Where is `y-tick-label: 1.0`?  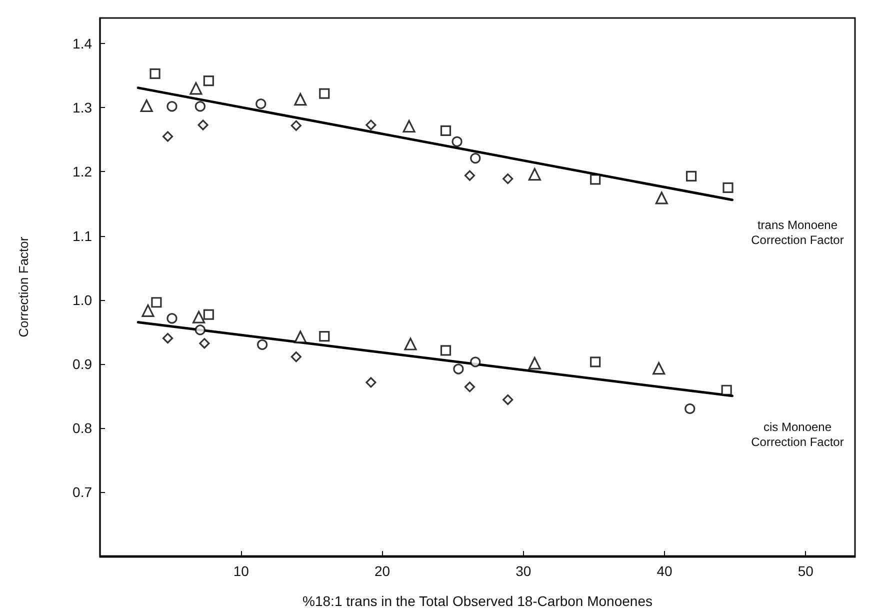
y-tick-label: 1.0 is located at coordinates (82, 300).